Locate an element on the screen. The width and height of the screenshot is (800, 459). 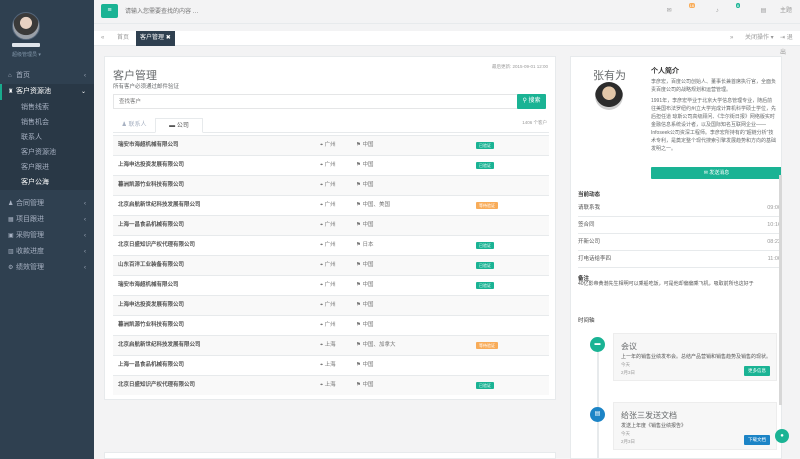
table-row: 上海一昌食品机械有限公司 ⌖ 广州 ⚑ 中国 is located at coordinates (331, 225).